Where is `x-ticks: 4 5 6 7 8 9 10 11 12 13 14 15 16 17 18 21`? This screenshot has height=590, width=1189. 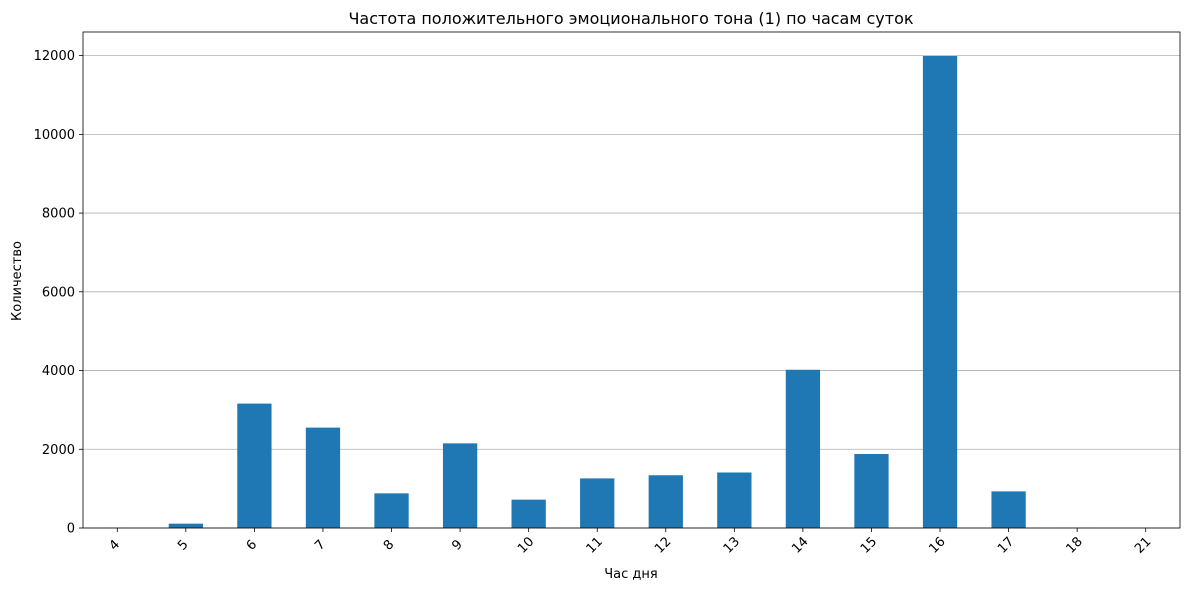
x-ticks: 4 5 6 7 8 9 10 11 12 13 14 15 16 17 18 21 is located at coordinates (630, 542).